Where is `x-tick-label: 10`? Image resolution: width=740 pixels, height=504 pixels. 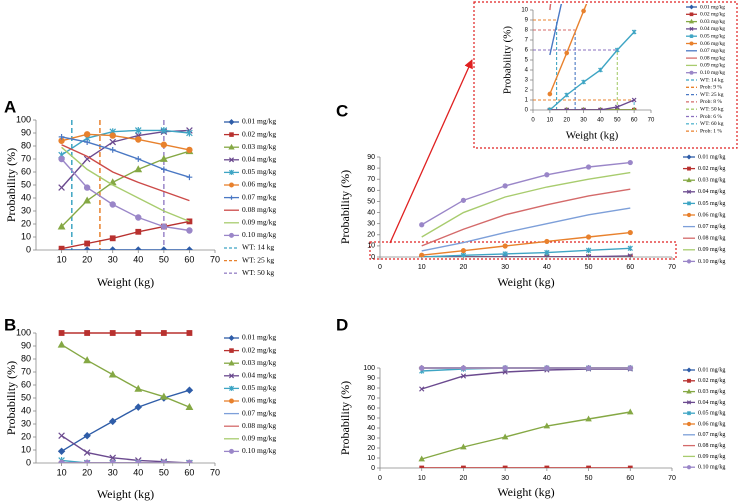
x-tick-label: 10 is located at coordinates (422, 478).